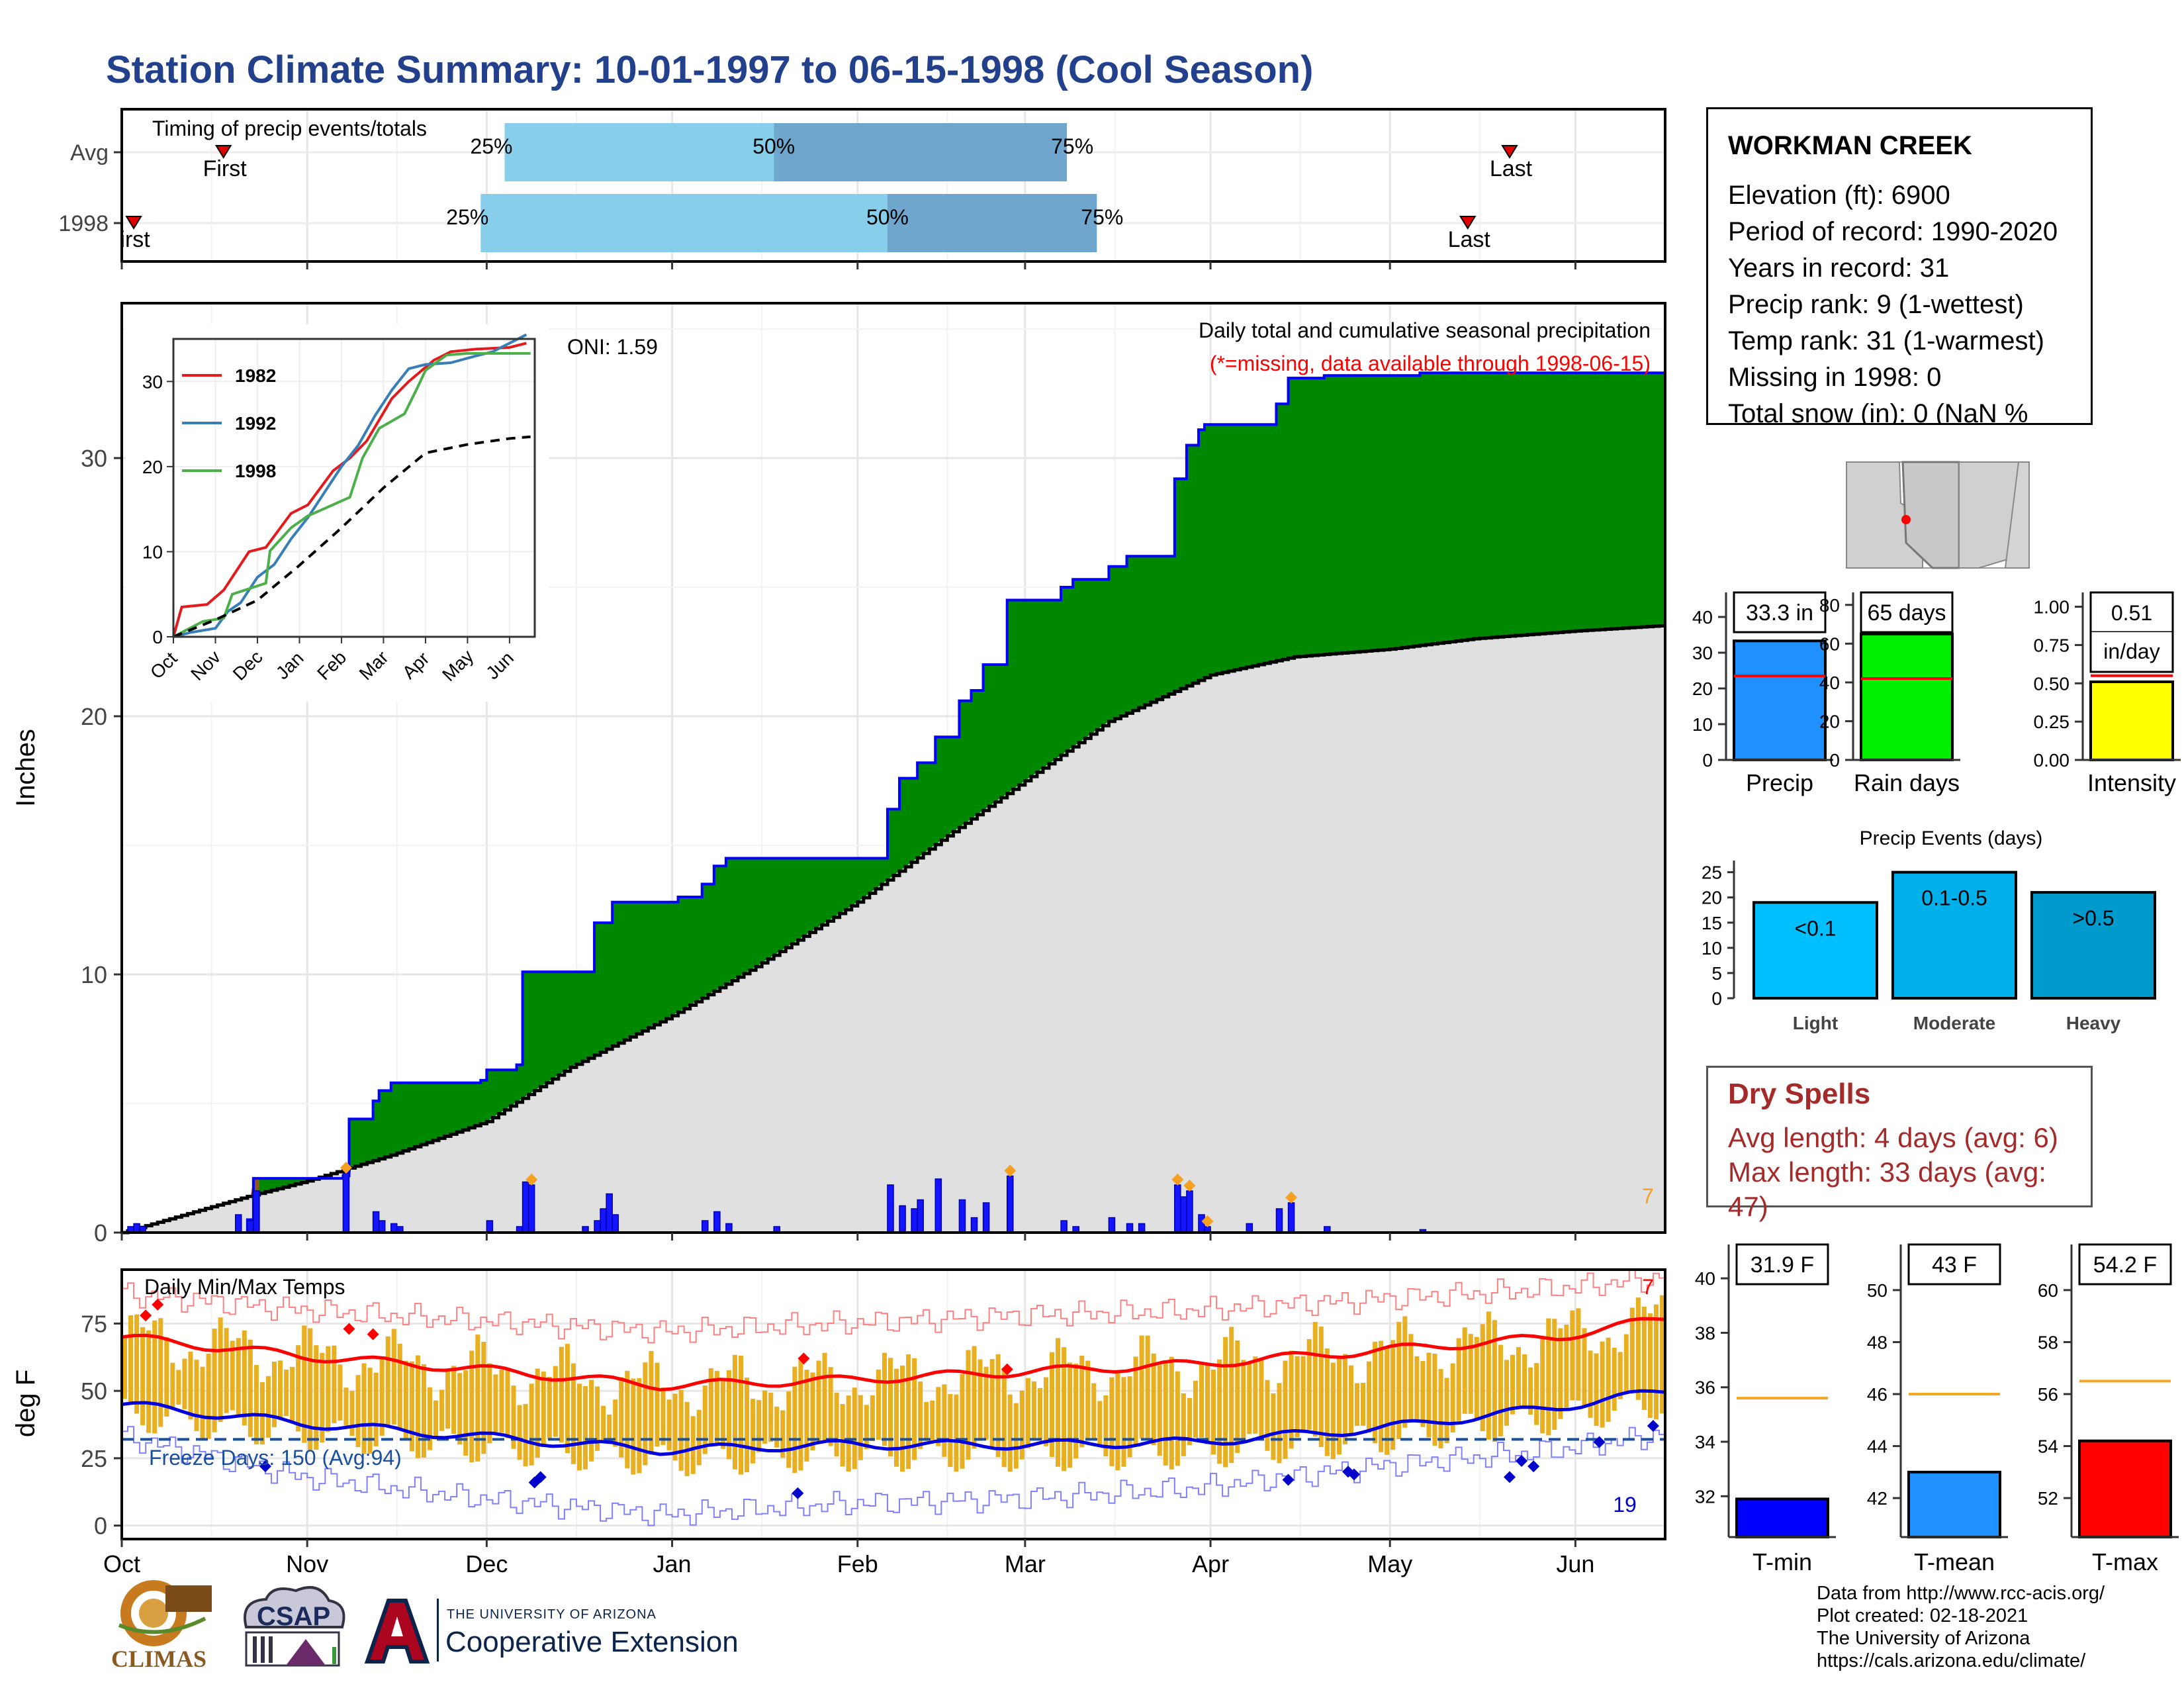 The width and height of the screenshot is (2184, 1688). I want to click on temp-panel-frame, so click(893, 1404).